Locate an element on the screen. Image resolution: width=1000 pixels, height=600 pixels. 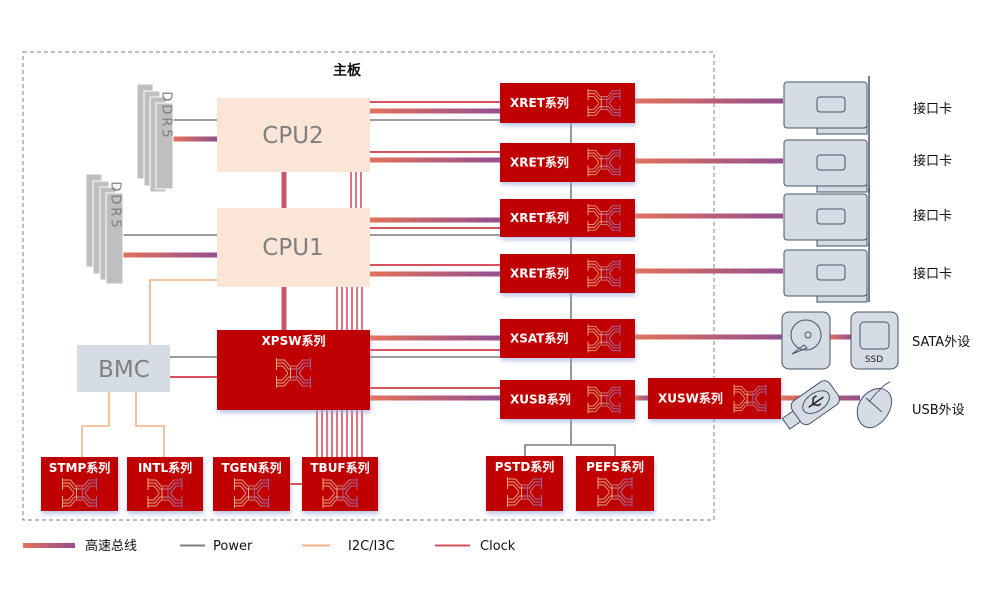
tgen-chip: TGEN系列 is located at coordinates (251, 484).